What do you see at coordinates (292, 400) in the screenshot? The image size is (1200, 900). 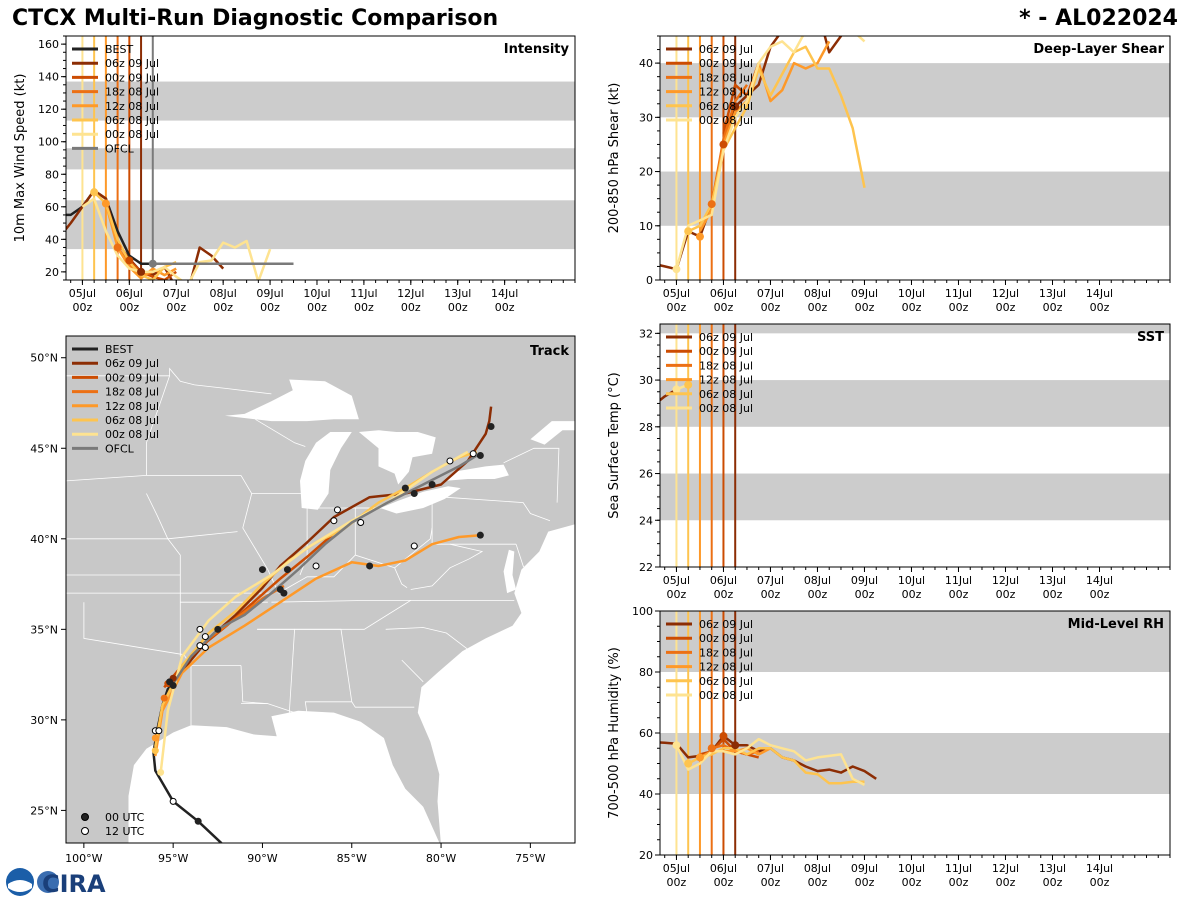 I see `lake-superior` at bounding box center [292, 400].